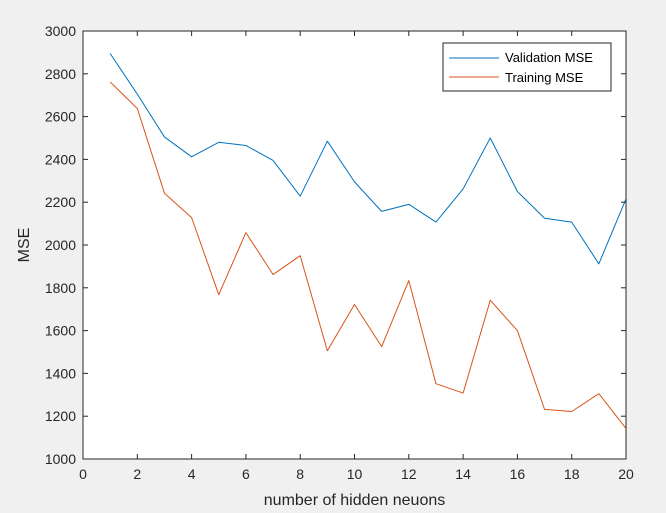  I want to click on legend-box, so click(527, 67).